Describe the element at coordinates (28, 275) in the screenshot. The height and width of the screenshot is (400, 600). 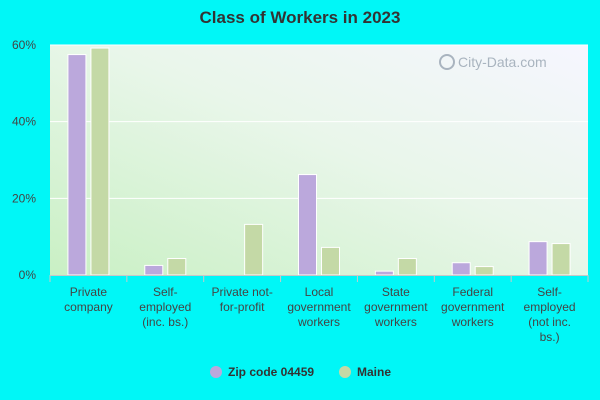
I see `y-tick-label: 0%` at that location.